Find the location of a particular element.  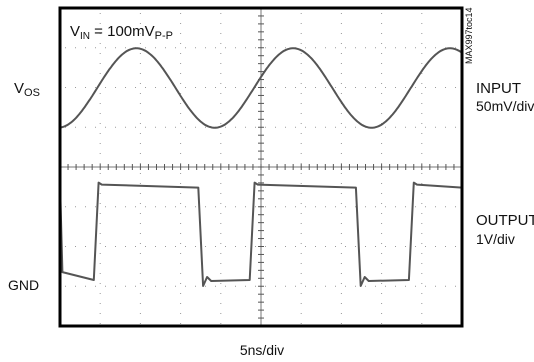

vin-annotation: VIN = 100mVP-P is located at coordinates (121, 32).